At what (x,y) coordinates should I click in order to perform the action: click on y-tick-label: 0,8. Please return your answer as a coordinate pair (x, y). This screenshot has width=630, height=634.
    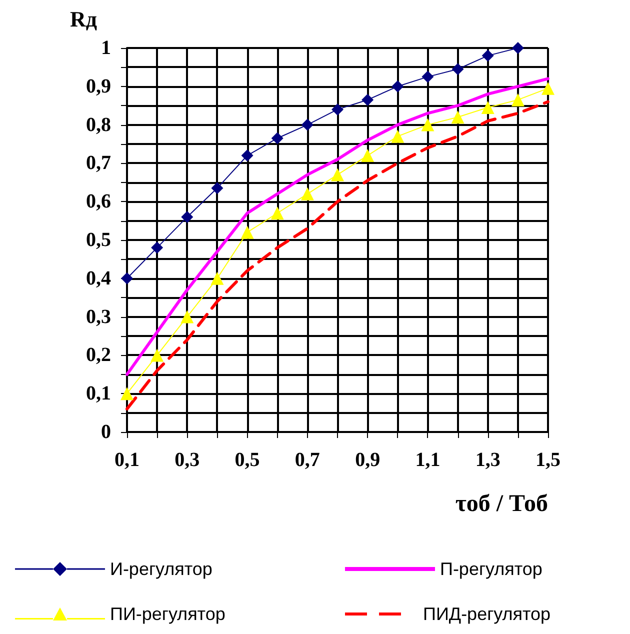
    Looking at the image, I should click on (98, 125).